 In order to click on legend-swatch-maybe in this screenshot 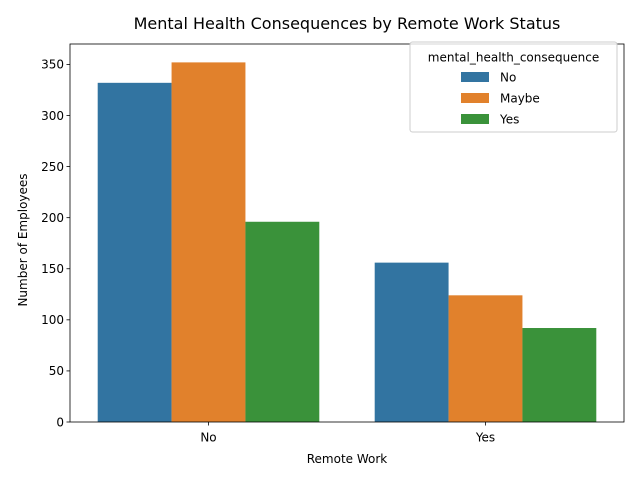, I will do `click(475, 98)`.